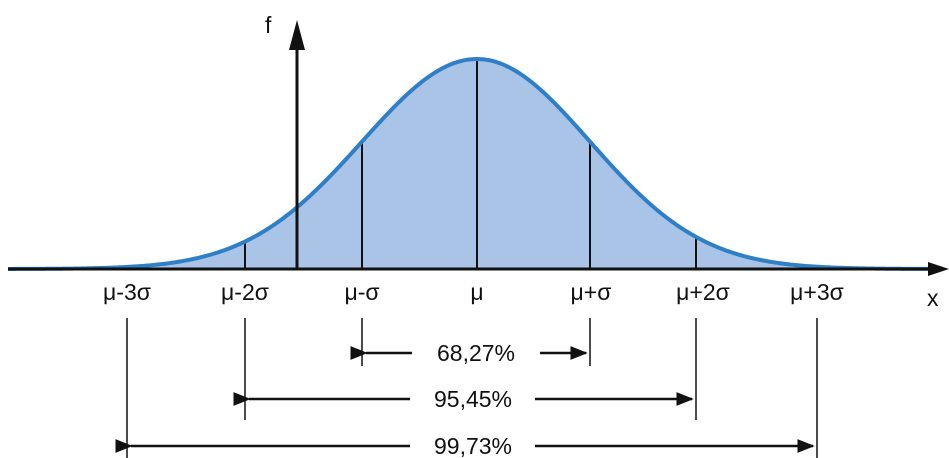 This screenshot has width=949, height=458. What do you see at coordinates (473, 399) in the screenshot?
I see `interval-label-95: 95,45%` at bounding box center [473, 399].